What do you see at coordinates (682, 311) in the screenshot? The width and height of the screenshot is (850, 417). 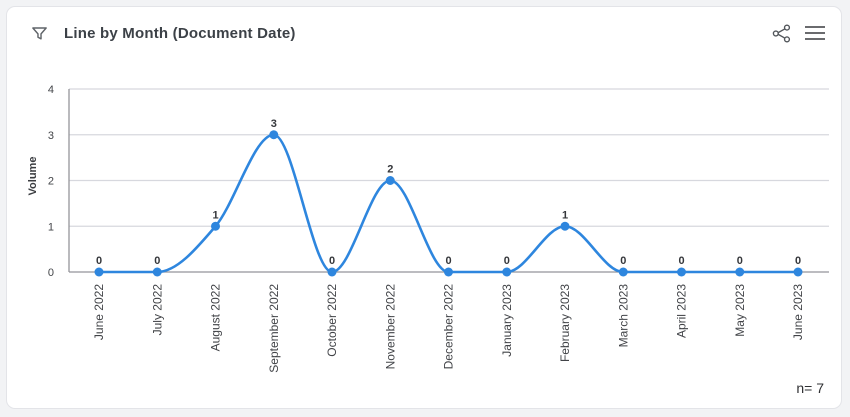 I see `x-tick-label: April 2023` at bounding box center [682, 311].